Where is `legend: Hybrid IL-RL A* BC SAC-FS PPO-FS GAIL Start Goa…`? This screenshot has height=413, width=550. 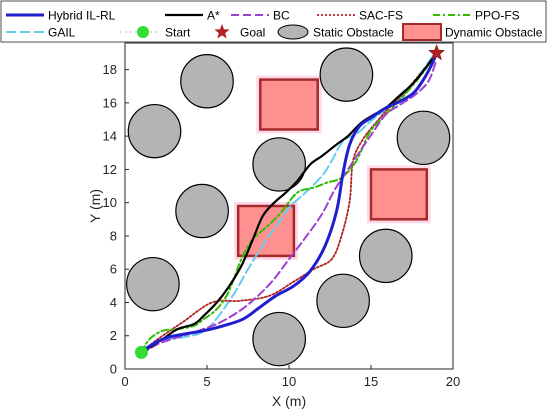 legend: Hybrid IL-RL A* BC SAC-FS PPO-FS GAIL Start Goa… is located at coordinates (273, 21).